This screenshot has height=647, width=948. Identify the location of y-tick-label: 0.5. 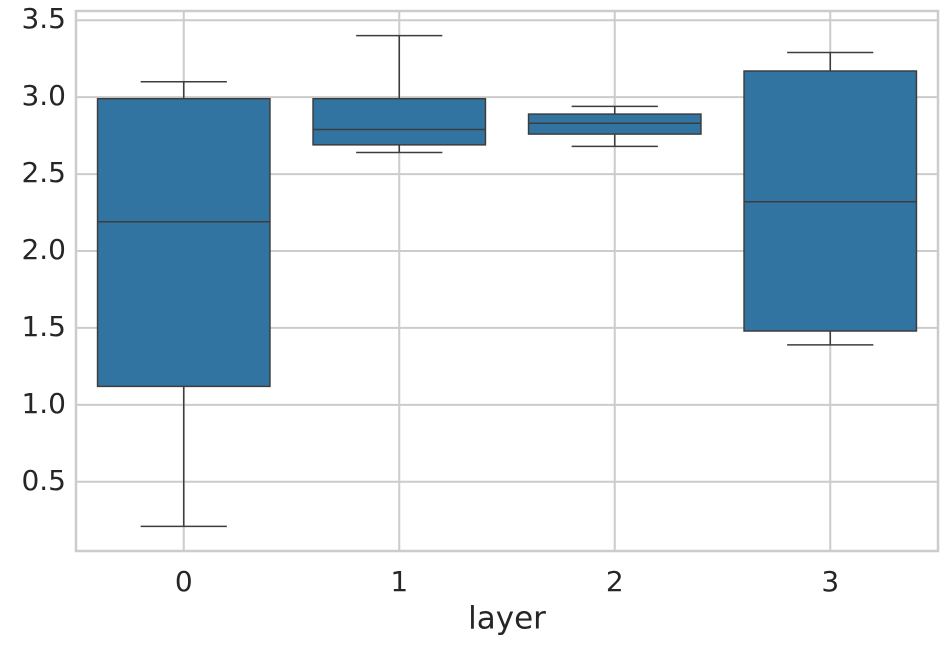
(43, 480).